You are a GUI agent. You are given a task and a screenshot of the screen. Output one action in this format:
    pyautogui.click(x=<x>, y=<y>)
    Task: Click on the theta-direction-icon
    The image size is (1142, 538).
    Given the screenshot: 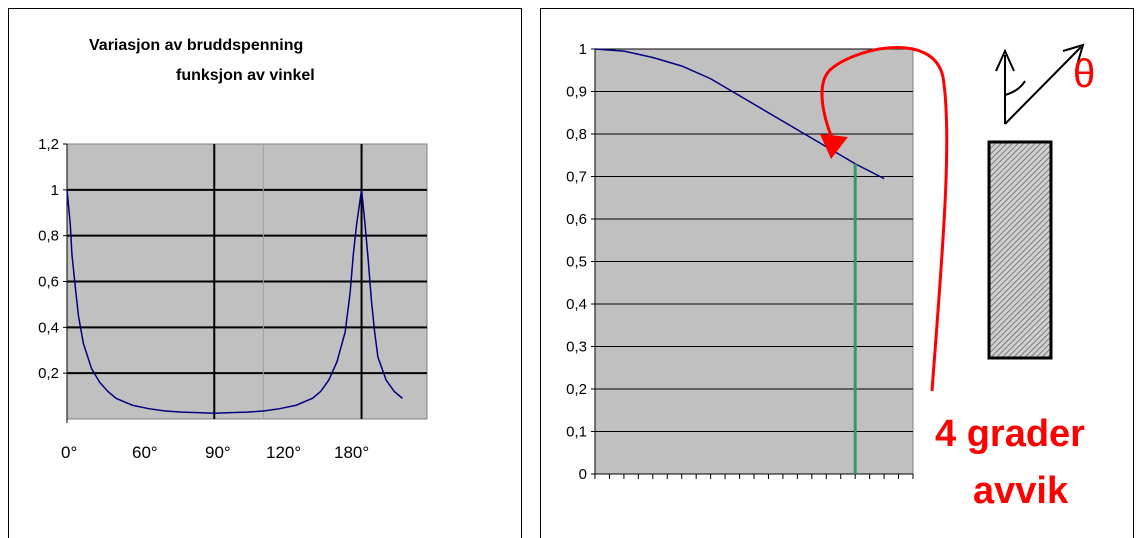 What is the action you would take?
    pyautogui.click(x=1040, y=84)
    